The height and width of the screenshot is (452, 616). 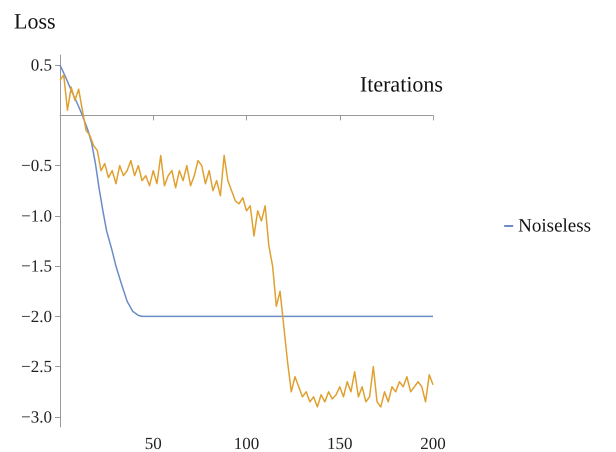 What do you see at coordinates (433, 443) in the screenshot?
I see `x-tick-label: 200` at bounding box center [433, 443].